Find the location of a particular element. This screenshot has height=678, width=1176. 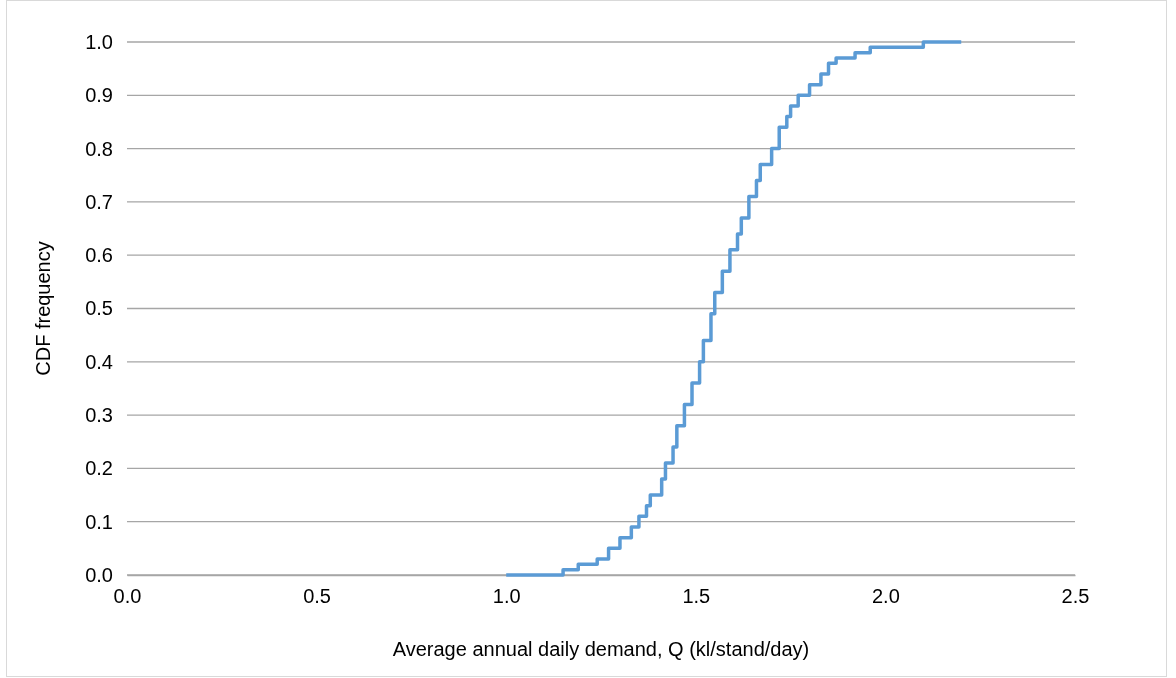

y-tick-label: 0.6 is located at coordinates (99, 255).